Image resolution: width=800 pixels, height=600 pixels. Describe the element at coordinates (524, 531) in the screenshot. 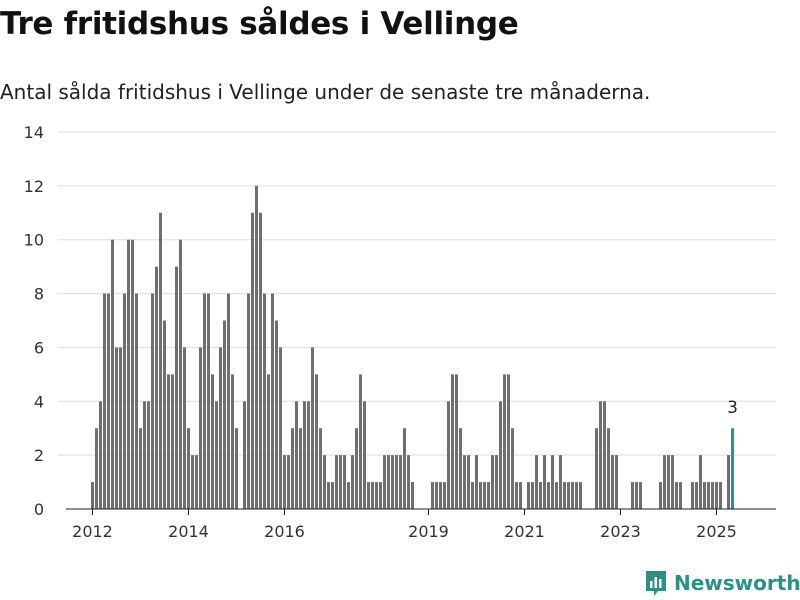

I see `x-tick-label: 2021` at that location.